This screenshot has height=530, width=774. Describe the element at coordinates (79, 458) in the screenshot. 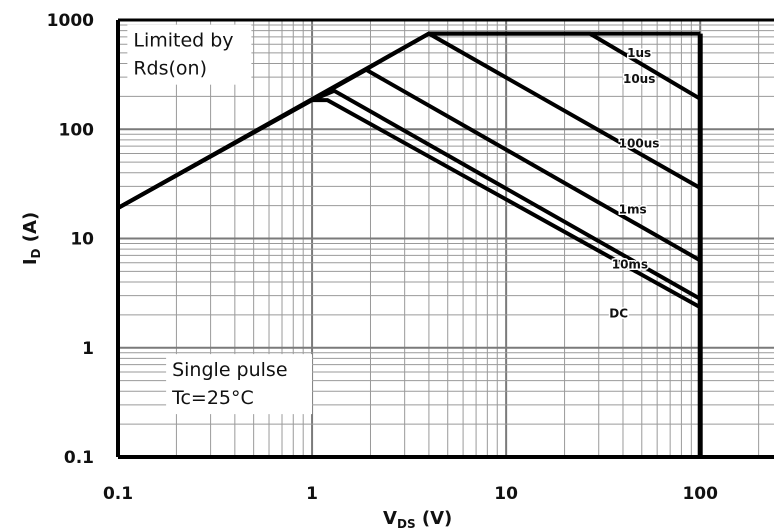

I see `y-tick-label: 0.1` at that location.